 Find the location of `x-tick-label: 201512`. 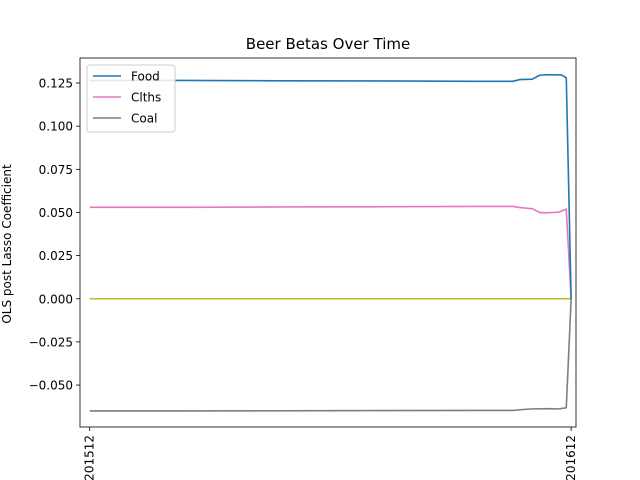

x-tick-label: 201512 is located at coordinates (90, 457).